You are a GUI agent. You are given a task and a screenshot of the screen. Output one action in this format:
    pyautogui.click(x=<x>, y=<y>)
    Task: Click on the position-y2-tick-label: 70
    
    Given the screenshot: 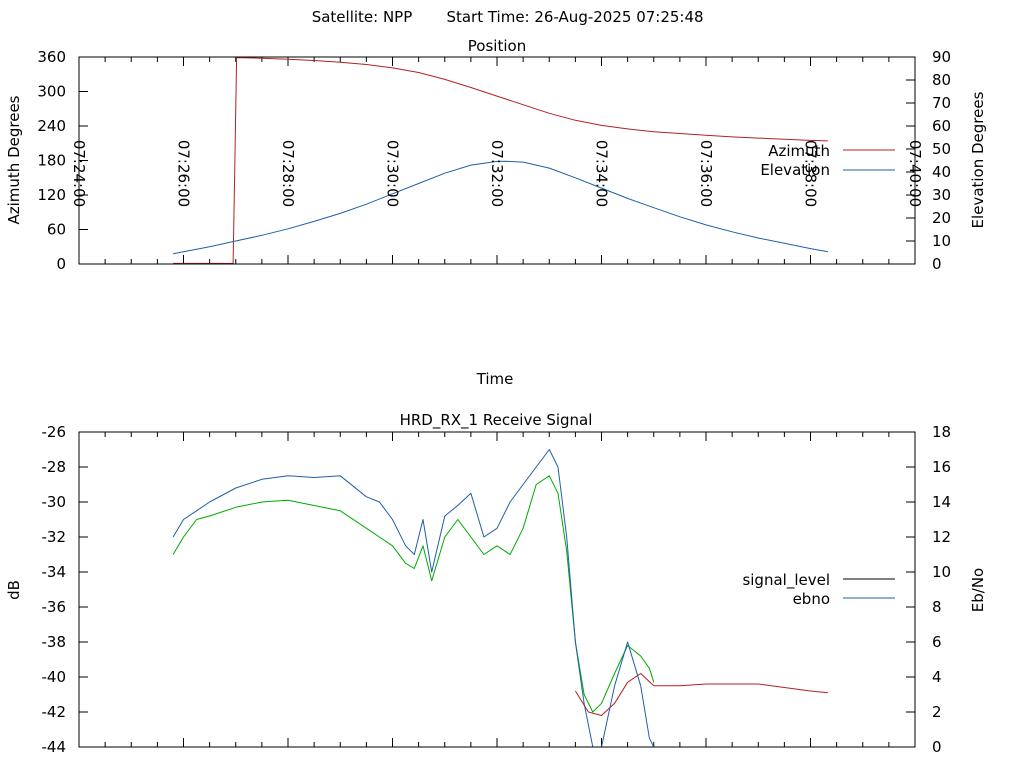 What is the action you would take?
    pyautogui.click(x=941, y=103)
    